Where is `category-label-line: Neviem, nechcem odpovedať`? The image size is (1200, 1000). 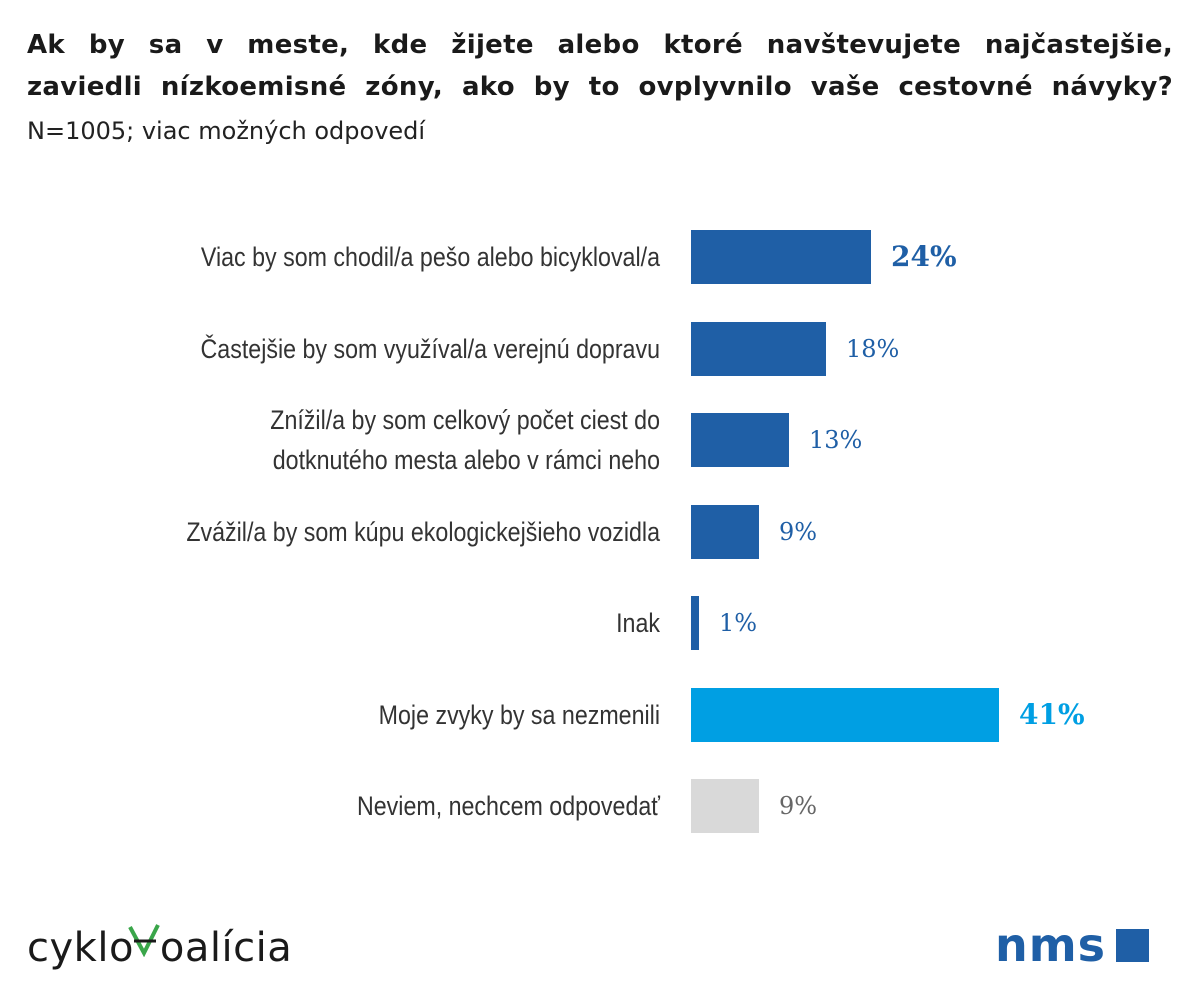 category-label-line: Neviem, nechcem odpovedať is located at coordinates (508, 806).